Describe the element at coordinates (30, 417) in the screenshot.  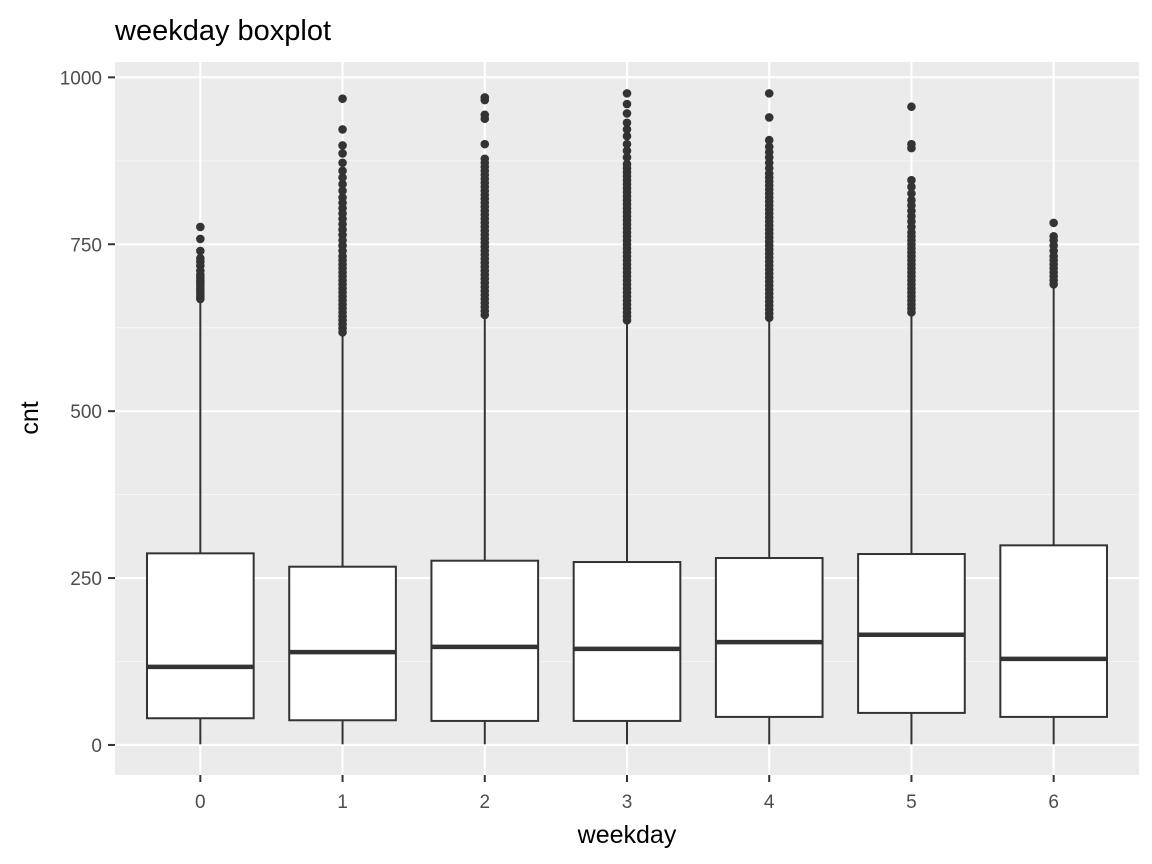
I see `y-axis-title: cnt` at that location.